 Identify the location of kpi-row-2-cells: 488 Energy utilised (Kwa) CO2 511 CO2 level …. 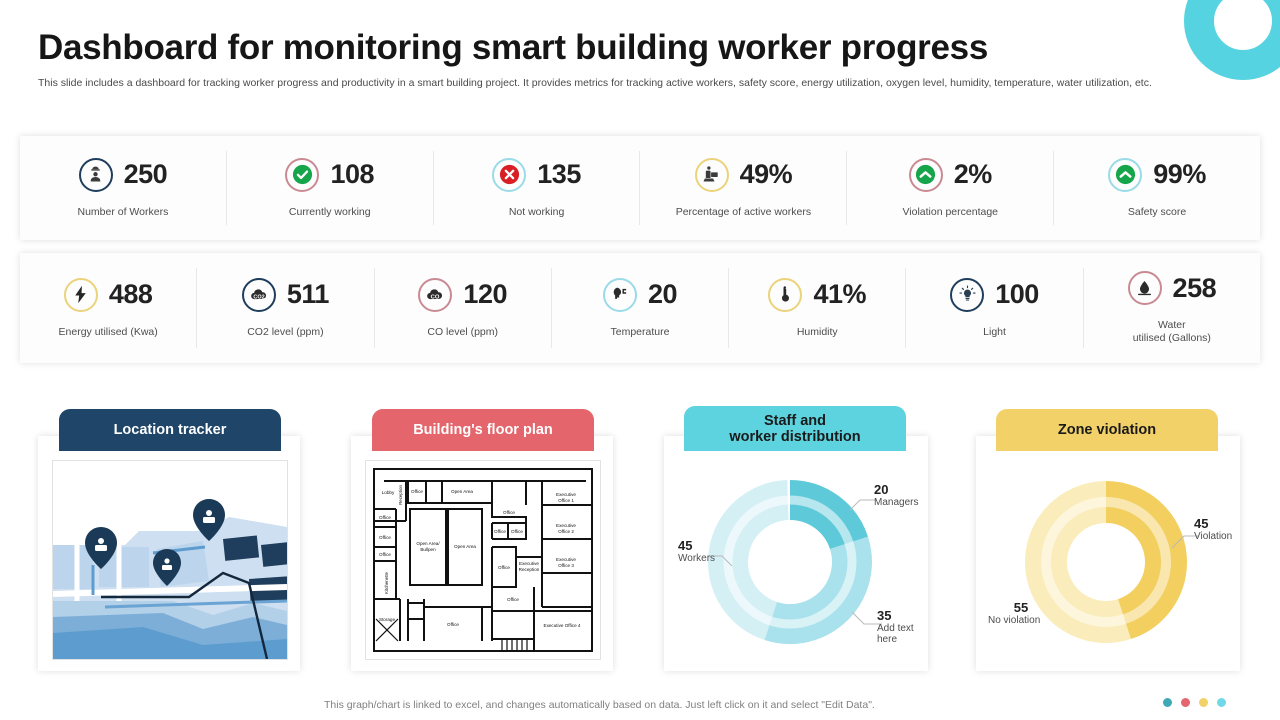
(640, 308).